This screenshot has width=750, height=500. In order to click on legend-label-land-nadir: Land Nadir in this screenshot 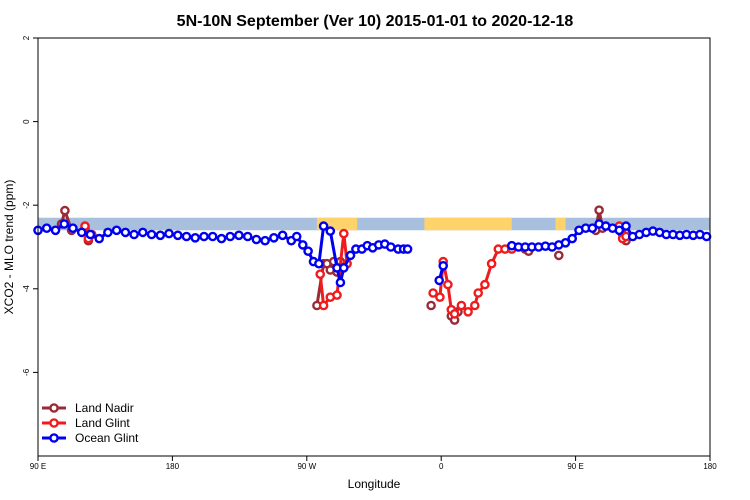, I will do `click(104, 408)`.